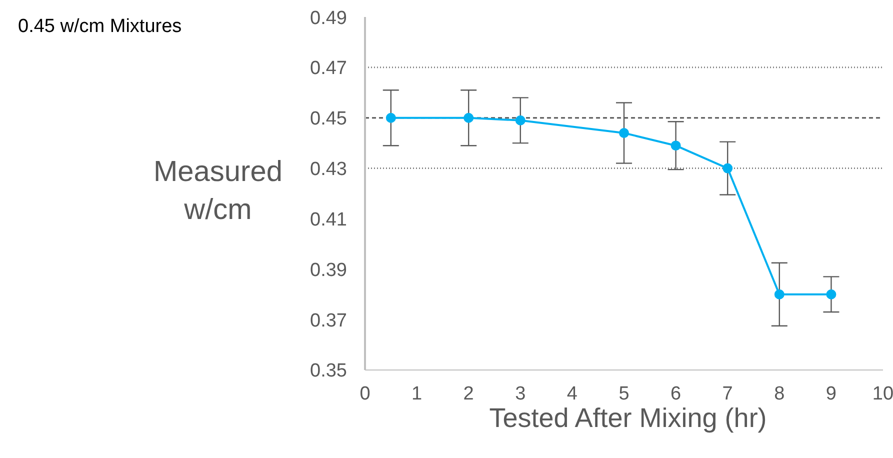 The image size is (893, 458). What do you see at coordinates (328, 270) in the screenshot?
I see `y-tick-label: 0.39` at bounding box center [328, 270].